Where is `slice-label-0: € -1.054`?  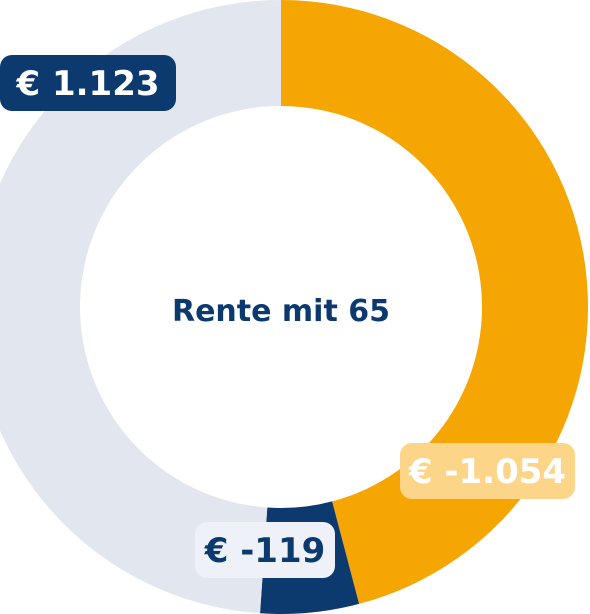
slice-label-0: € -1.054 is located at coordinates (487, 471).